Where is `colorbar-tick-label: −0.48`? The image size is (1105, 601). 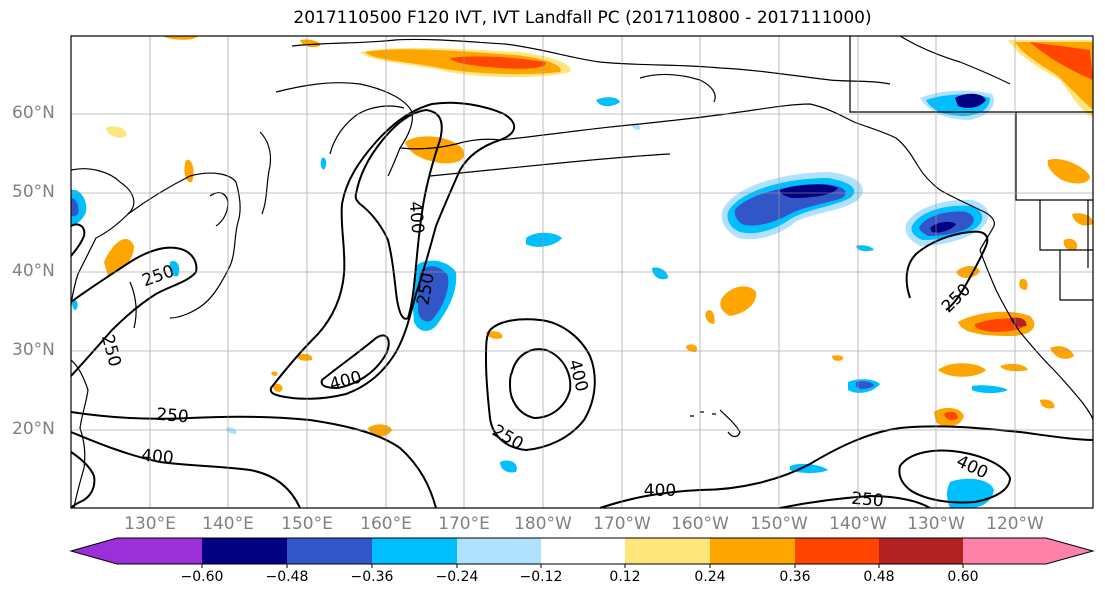
colorbar-tick-label: −0.48 is located at coordinates (287, 577).